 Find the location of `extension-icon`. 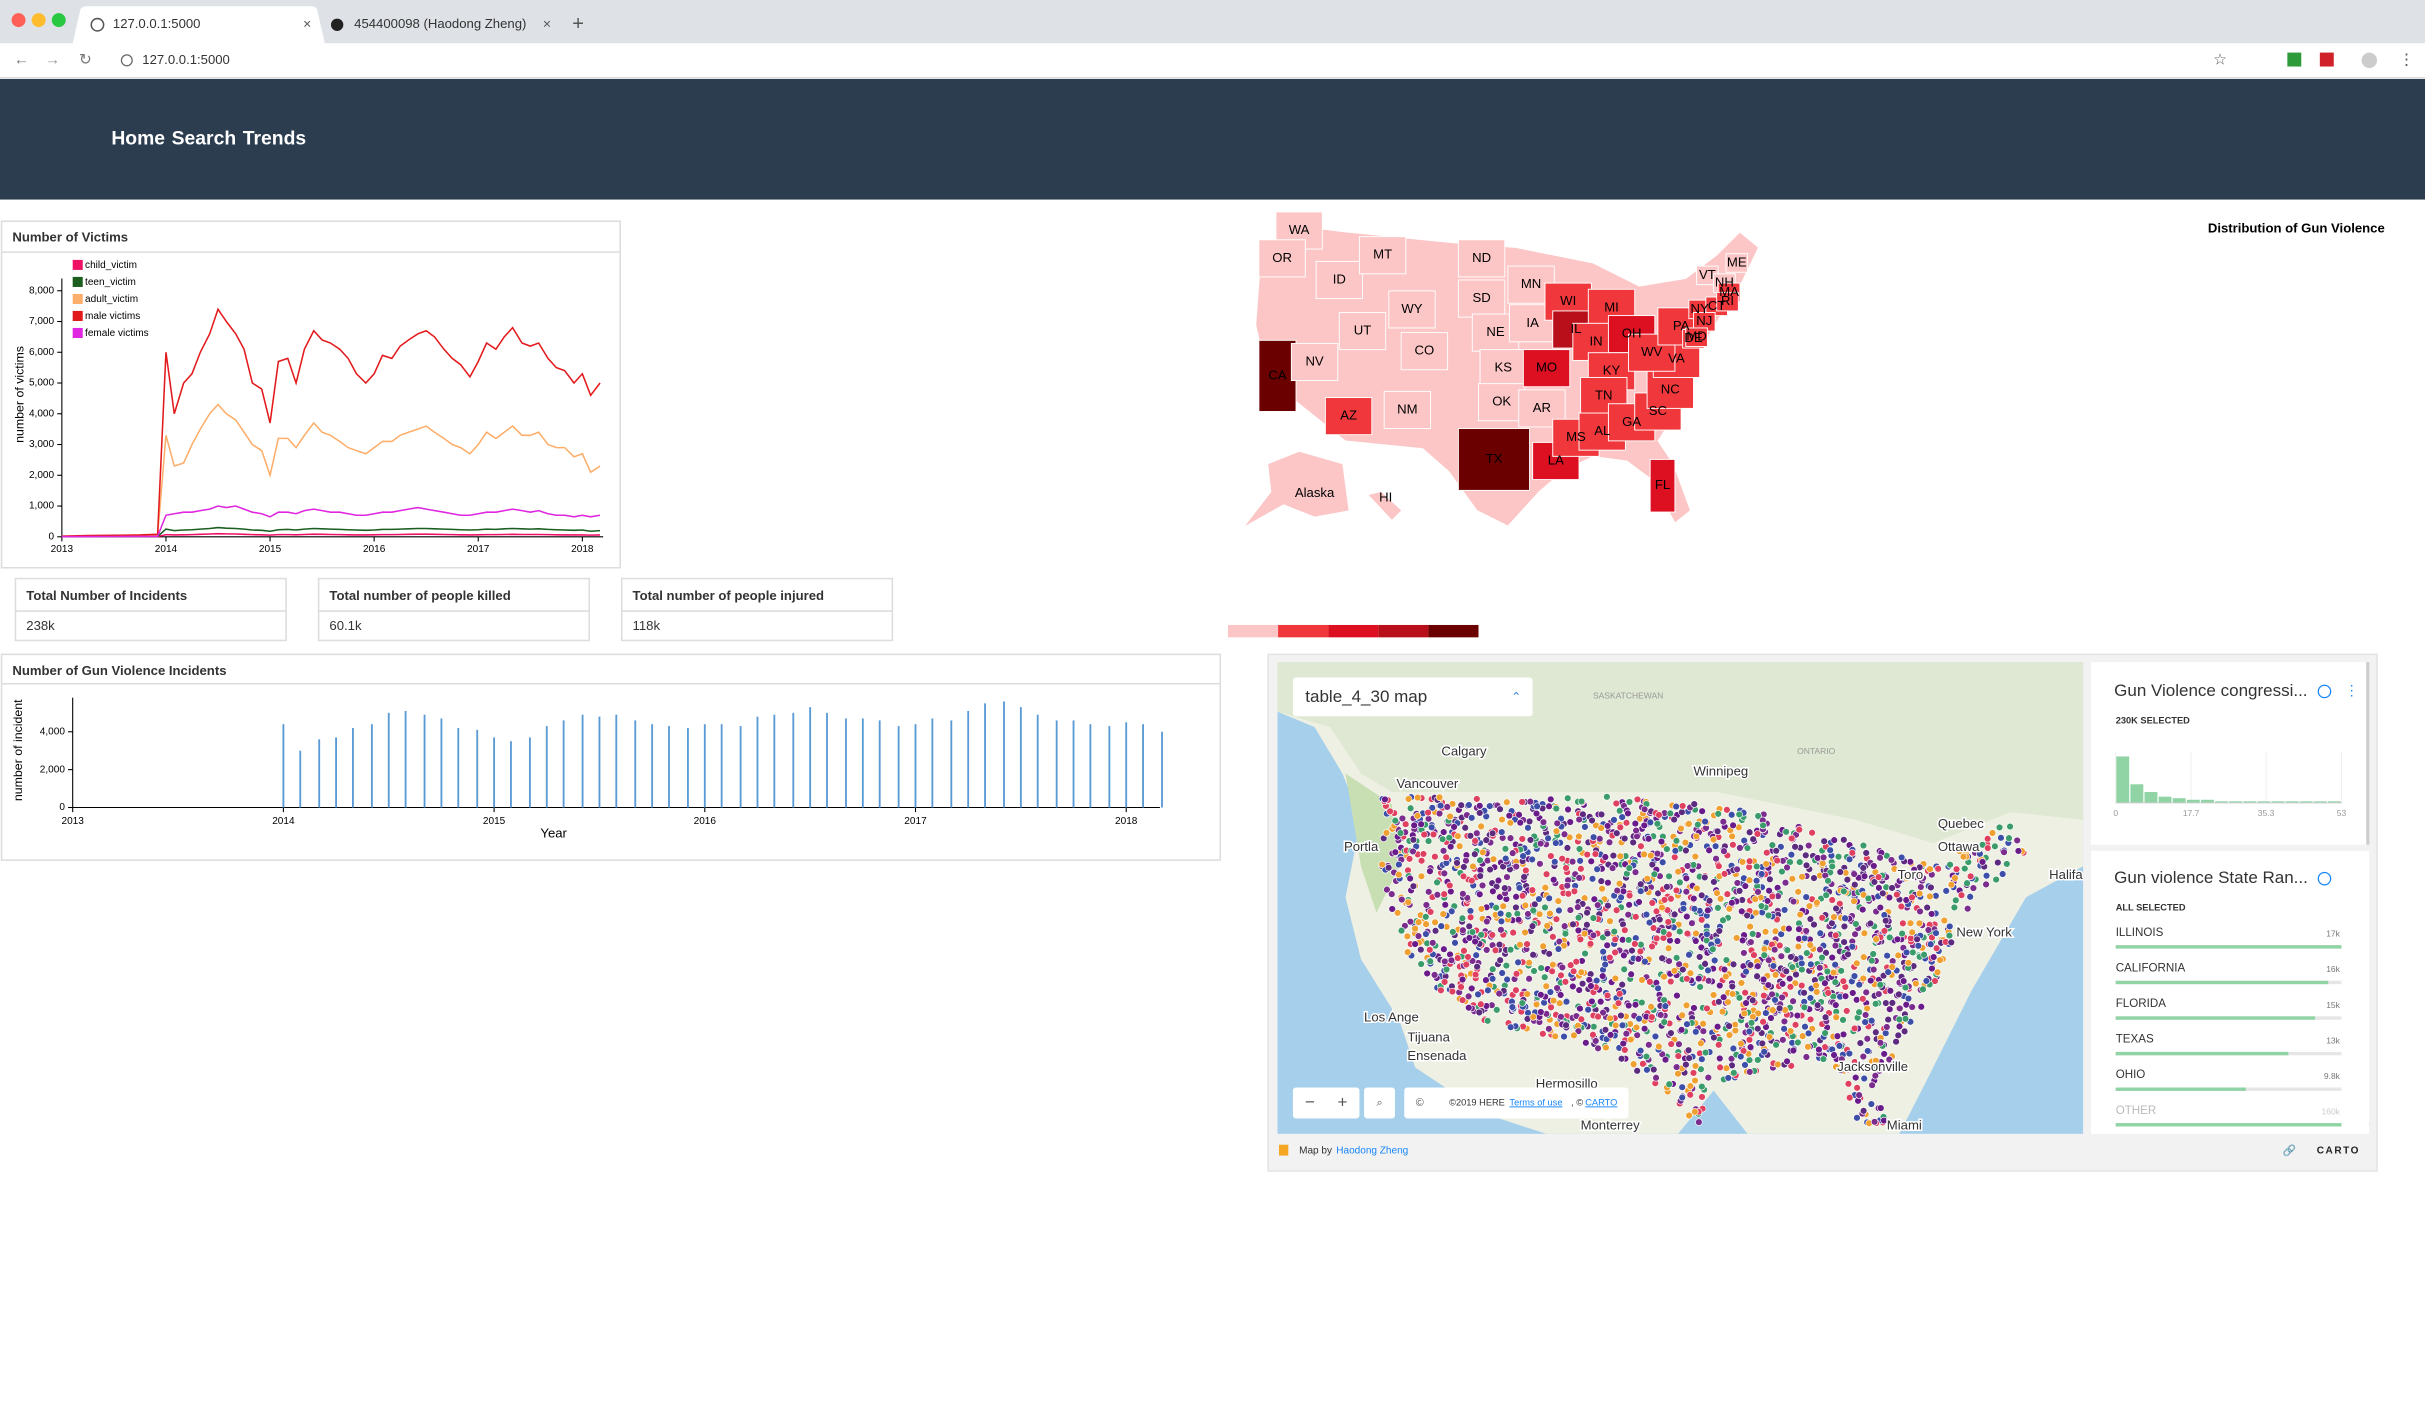

extension-icon is located at coordinates (2326, 59).